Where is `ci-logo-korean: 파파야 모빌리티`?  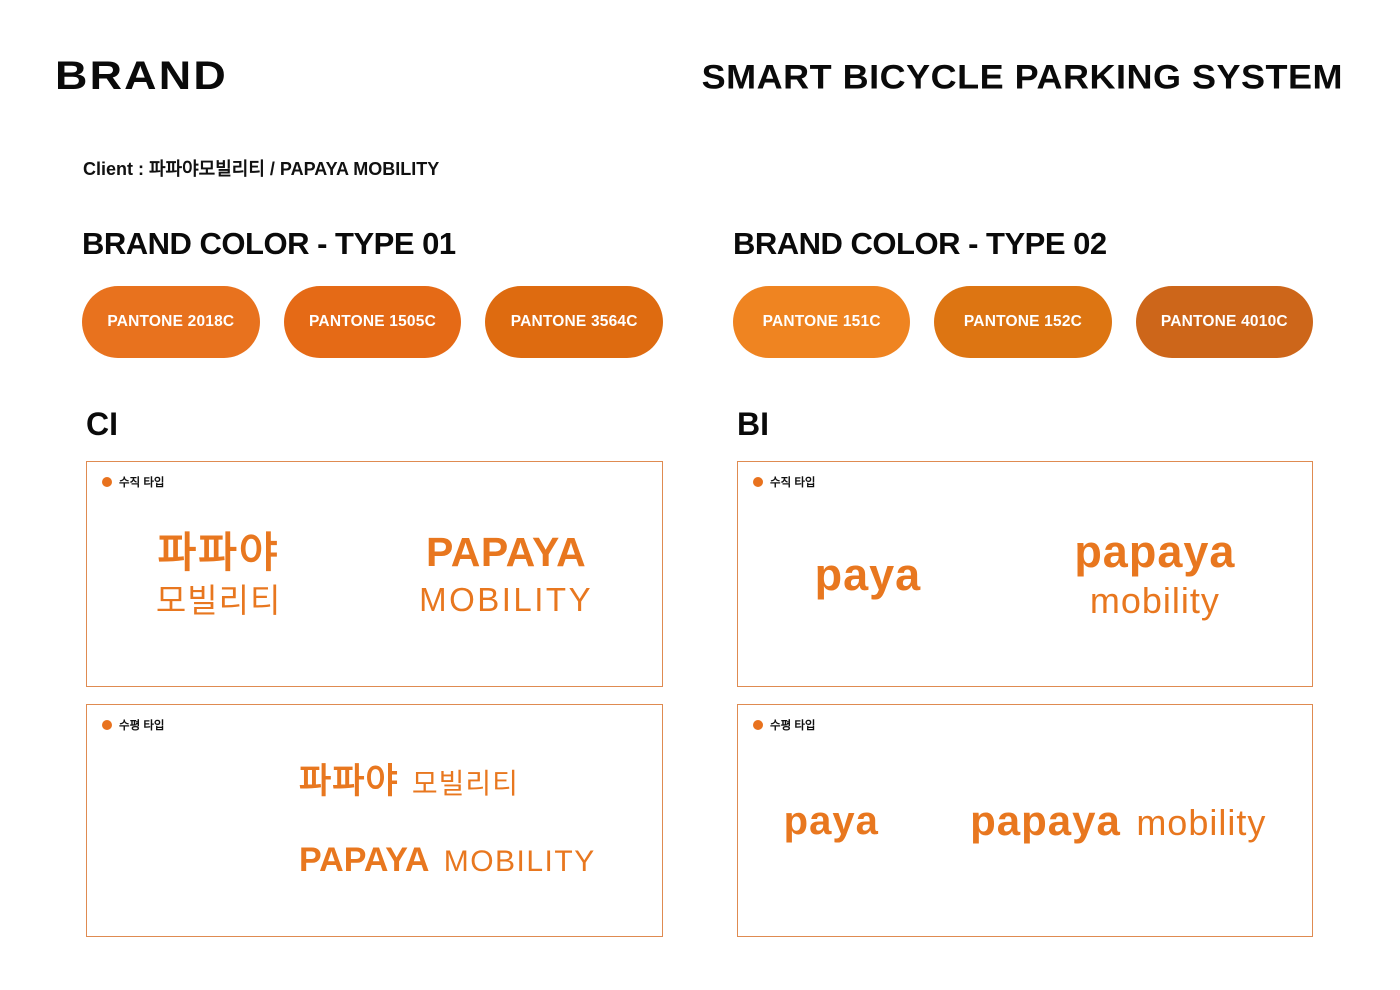
ci-logo-korean: 파파야 모빌리티 is located at coordinates (218, 573).